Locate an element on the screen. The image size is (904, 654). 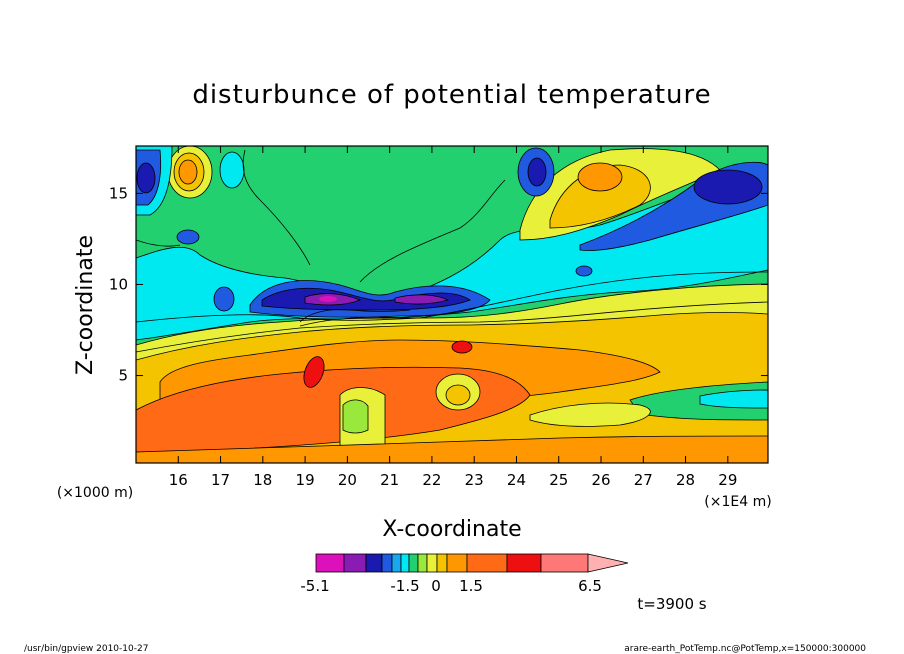
x-axis-label: X-coordinate is located at coordinates (451, 529).